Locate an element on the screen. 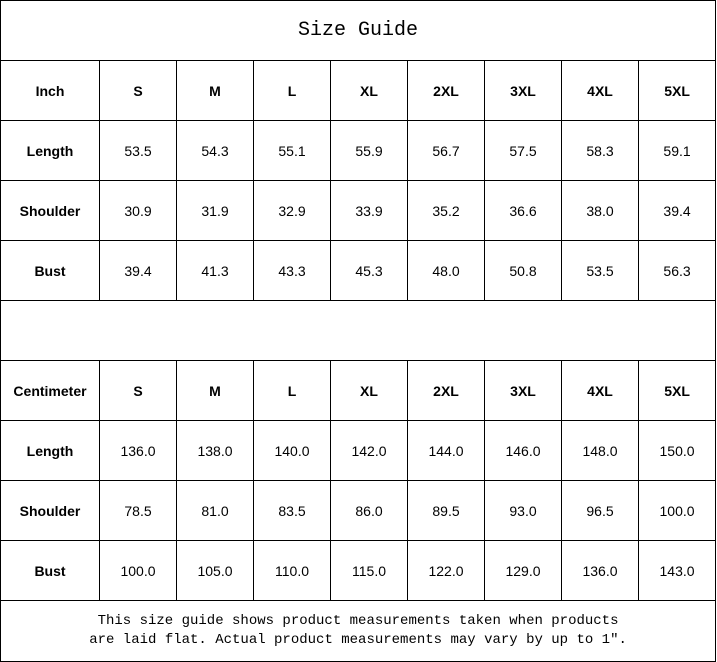 The width and height of the screenshot is (717, 662). measurement-cell: 78.5 is located at coordinates (138, 510).